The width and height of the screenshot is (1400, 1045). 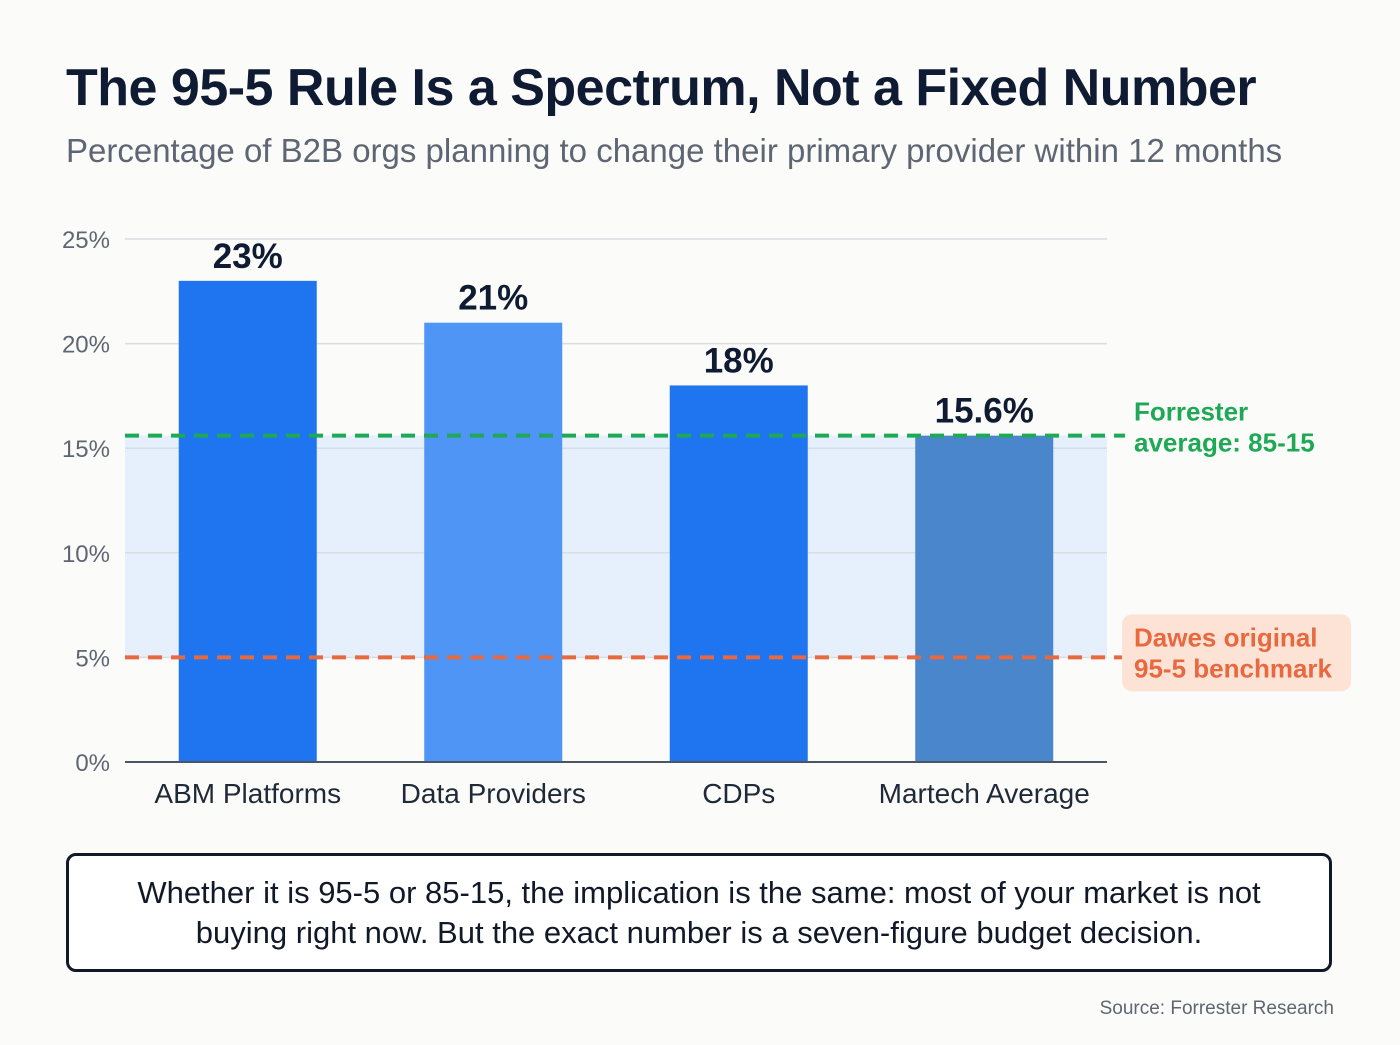 What do you see at coordinates (1191, 412) in the screenshot?
I see `reference-line-label: Forrester` at bounding box center [1191, 412].